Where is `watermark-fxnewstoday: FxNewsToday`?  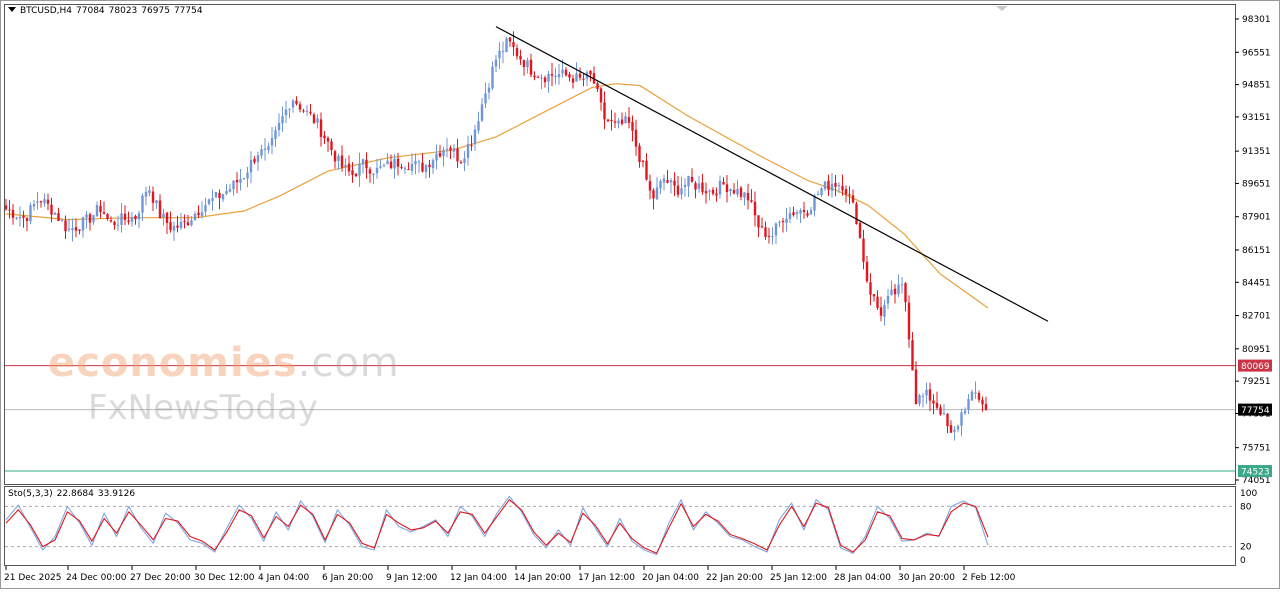
watermark-fxnewstoday: FxNewsToday is located at coordinates (203, 408).